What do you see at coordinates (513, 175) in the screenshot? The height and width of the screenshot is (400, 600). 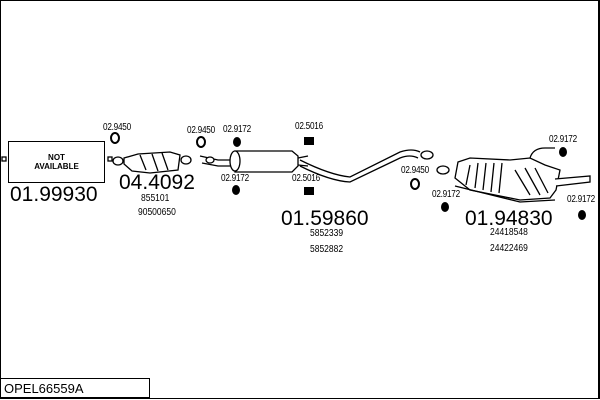 I see `rear-silencer-icon` at bounding box center [513, 175].